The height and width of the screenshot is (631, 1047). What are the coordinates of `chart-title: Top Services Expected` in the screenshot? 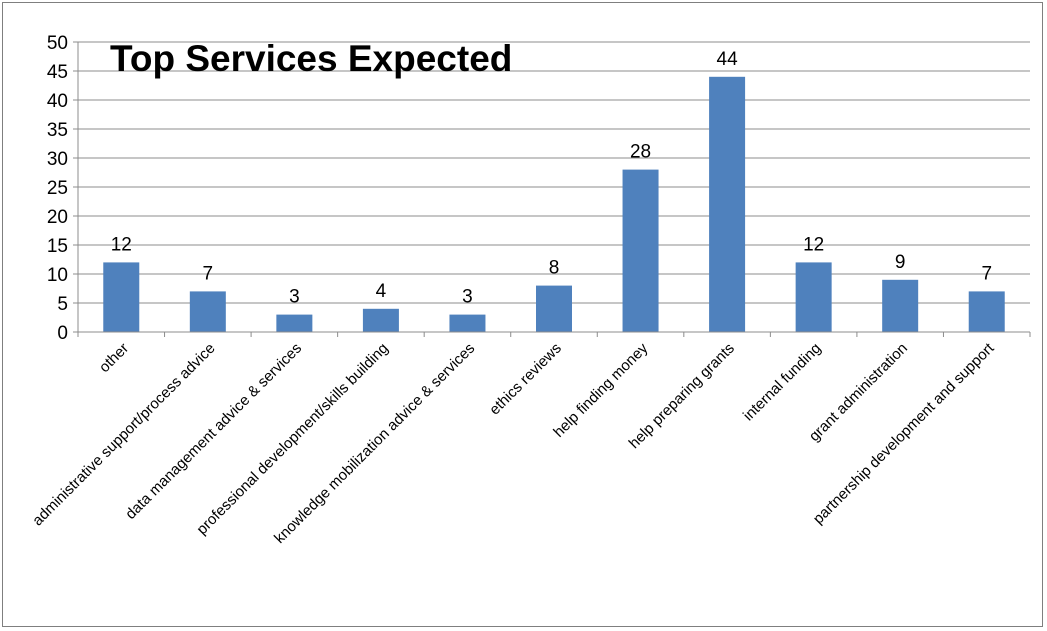 It's located at (311, 58).